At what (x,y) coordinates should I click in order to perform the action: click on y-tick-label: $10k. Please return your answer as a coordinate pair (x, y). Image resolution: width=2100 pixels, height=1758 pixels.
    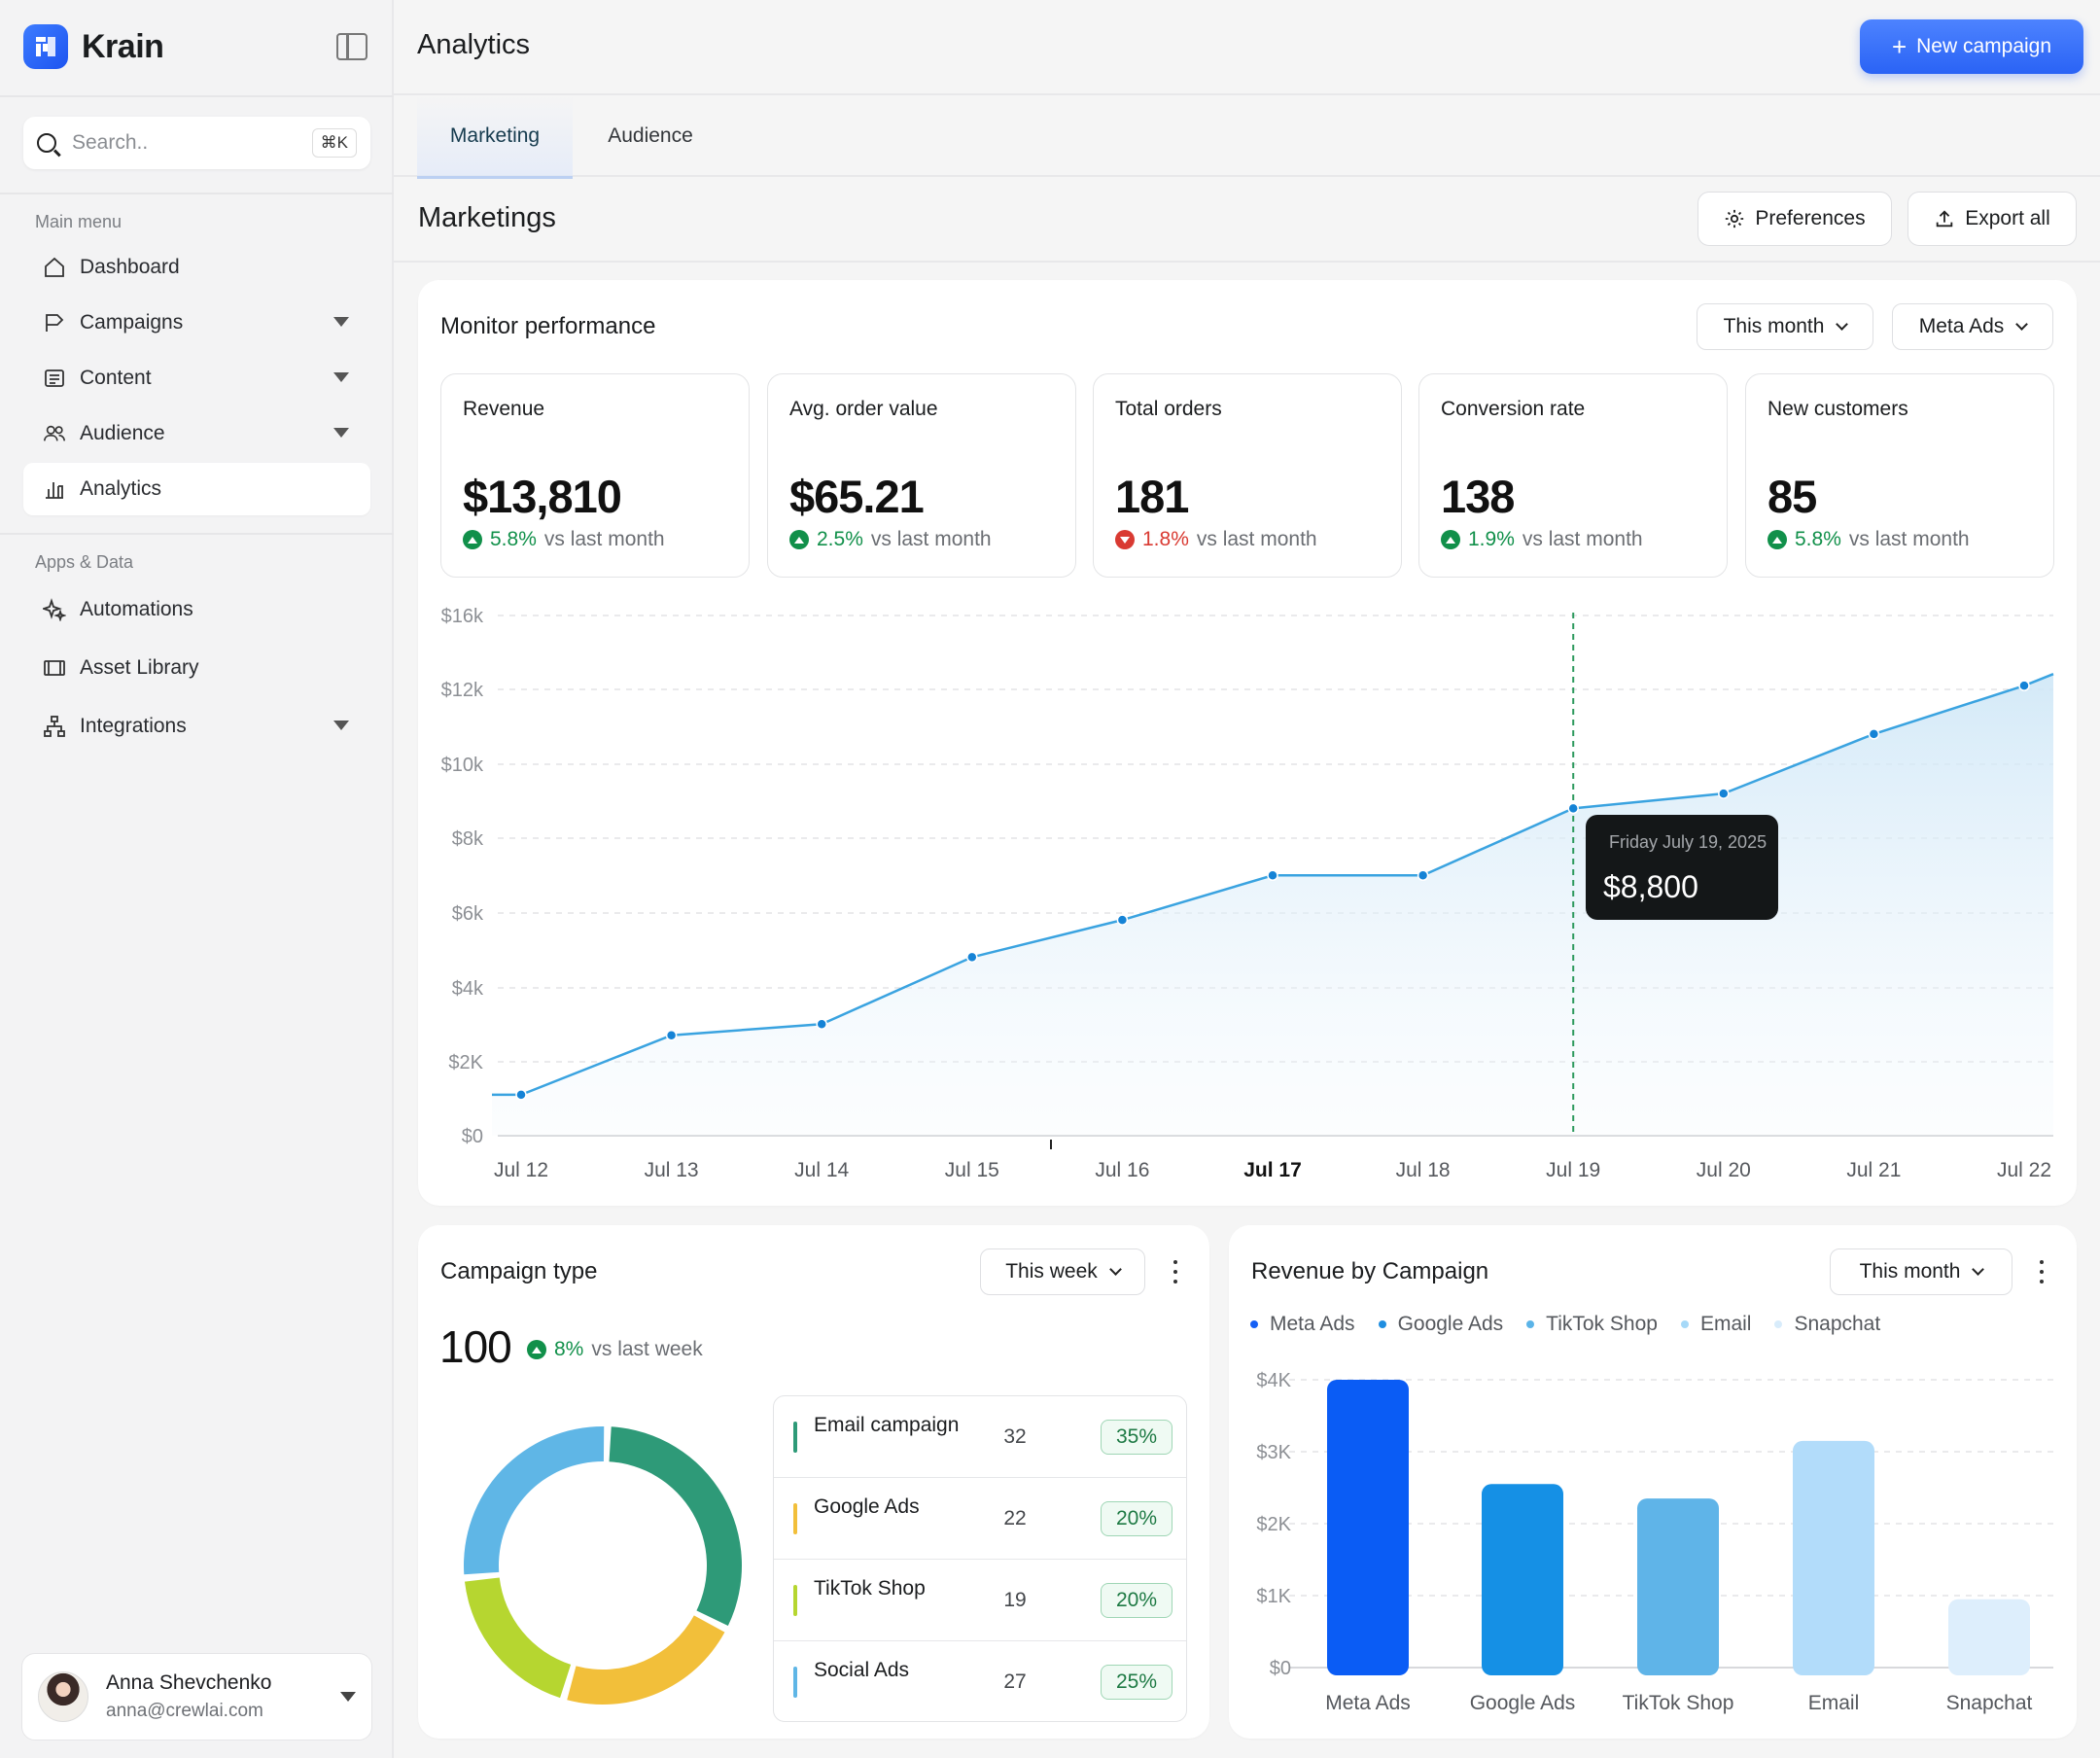
    Looking at the image, I should click on (462, 765).